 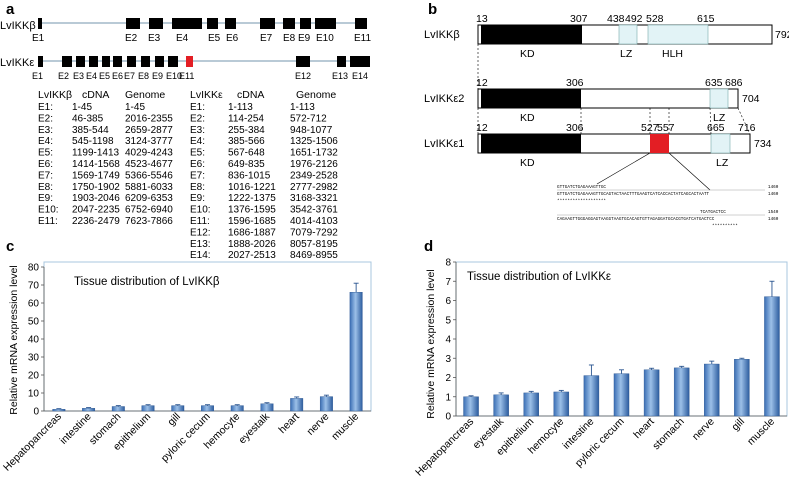 What do you see at coordinates (432, 9) in the screenshot?
I see `panel-b-letter: b` at bounding box center [432, 9].